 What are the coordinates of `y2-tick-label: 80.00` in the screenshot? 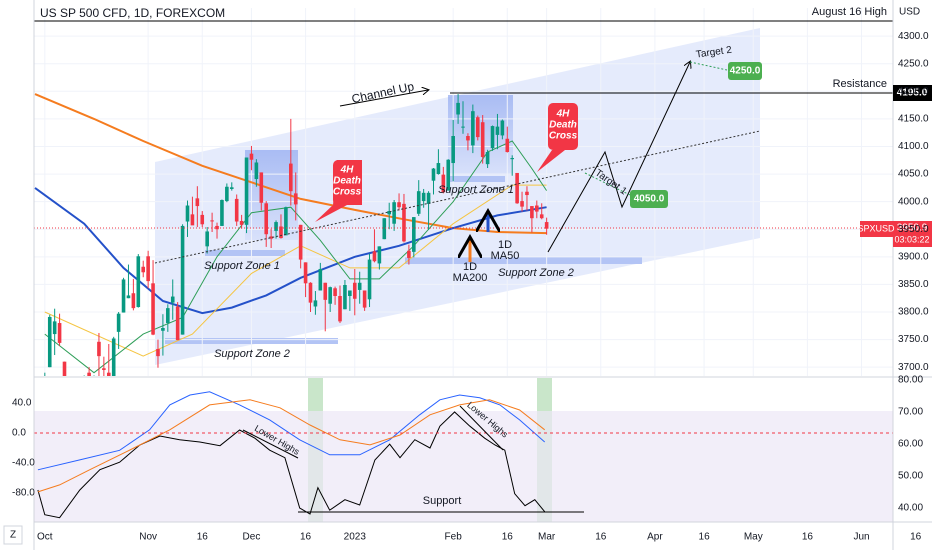 It's located at (910, 380).